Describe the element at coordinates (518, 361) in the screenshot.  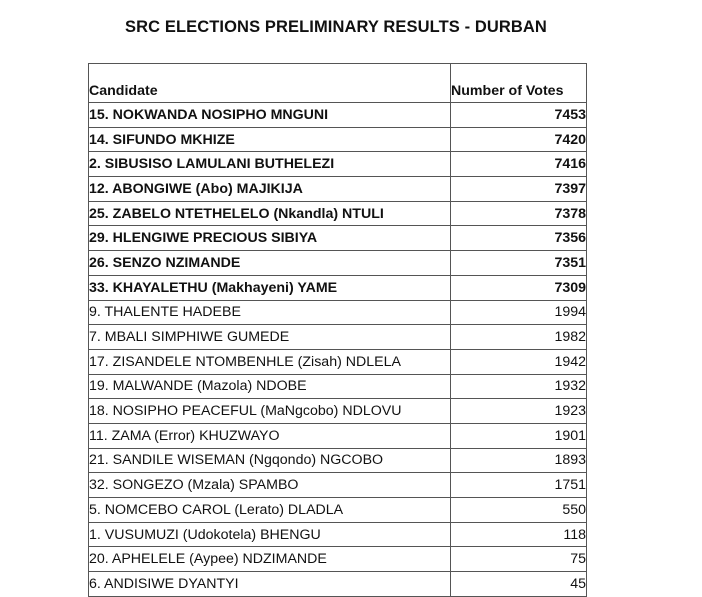
I see `vote-count-cell: 1942` at that location.